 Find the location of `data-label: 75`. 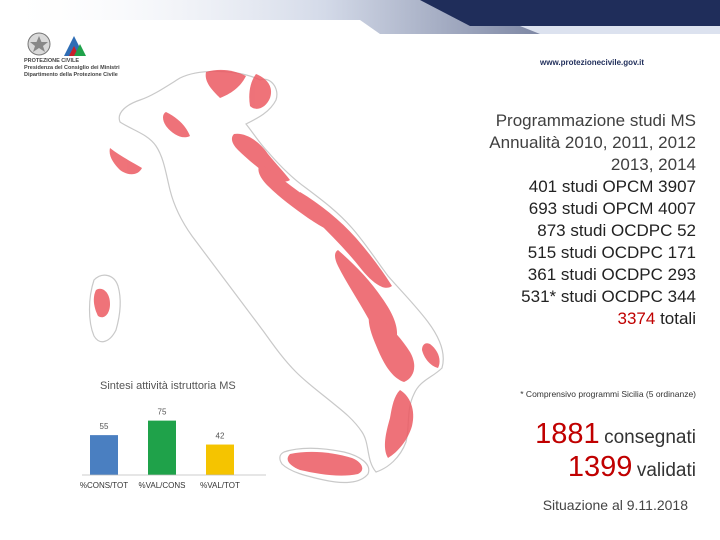

data-label: 75 is located at coordinates (162, 412).